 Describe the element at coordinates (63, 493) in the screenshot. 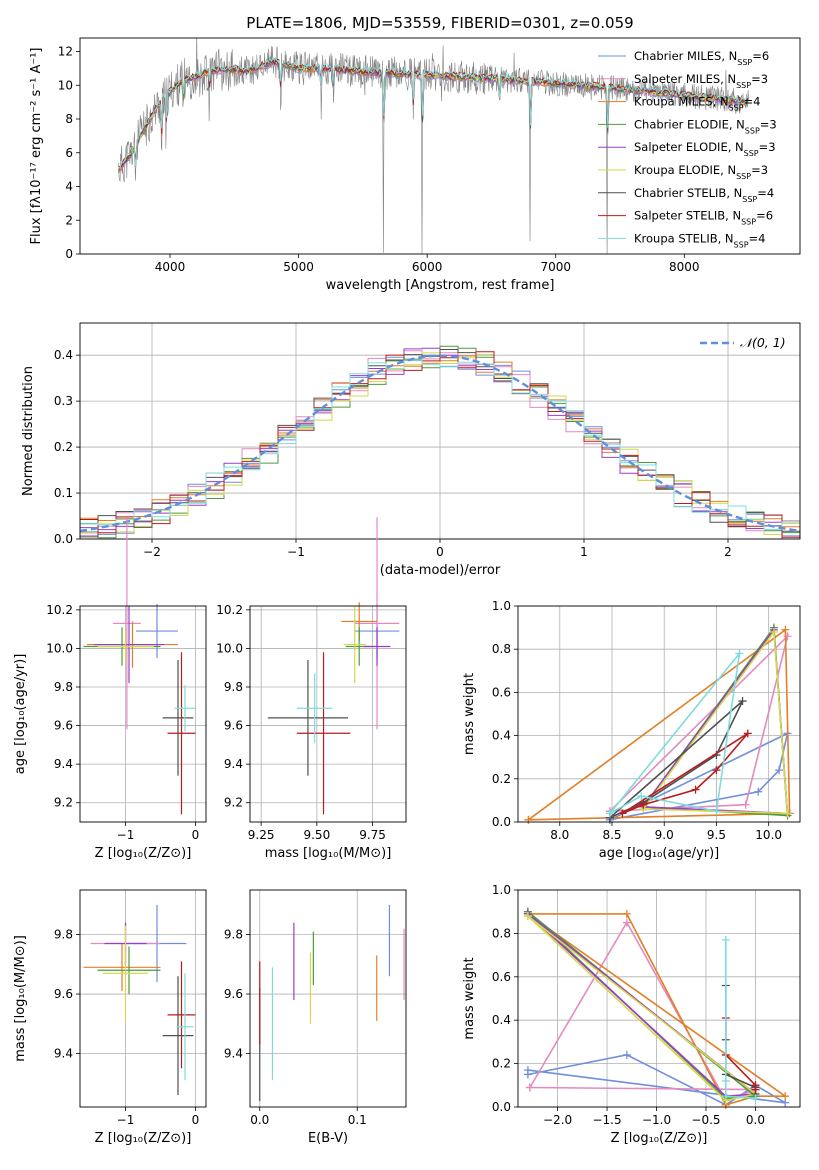

I see `y-tick-label: 0.1` at that location.